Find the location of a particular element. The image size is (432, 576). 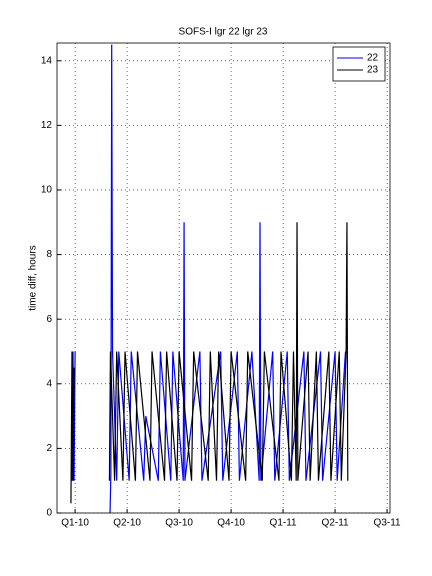

y-tick-label: 4 is located at coordinates (49, 383).